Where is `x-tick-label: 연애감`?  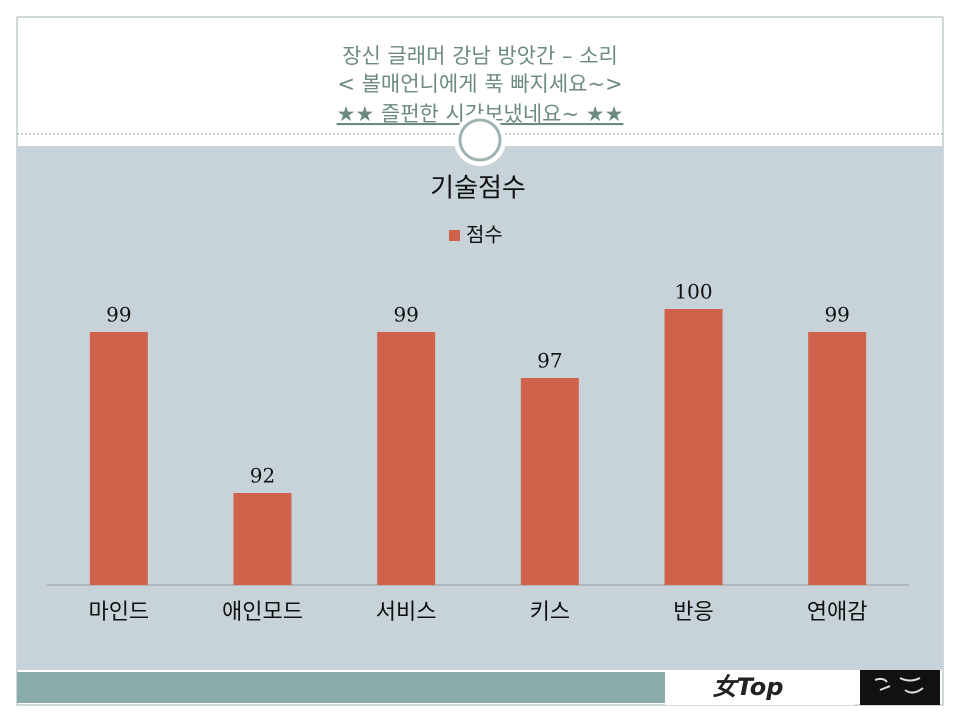
x-tick-label: 연애감 is located at coordinates (837, 612).